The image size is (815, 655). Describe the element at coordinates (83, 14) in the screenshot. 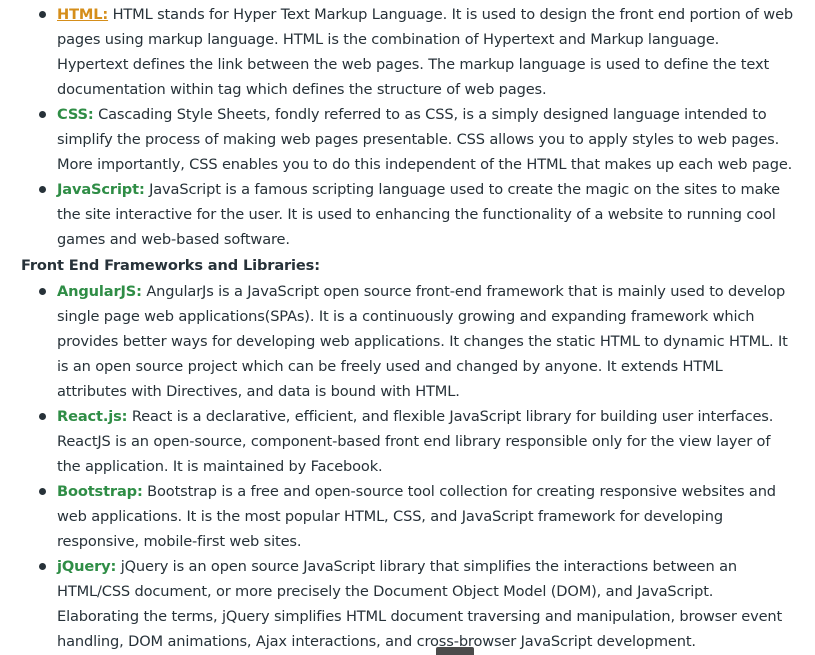

I see `html-link: HTML:` at that location.